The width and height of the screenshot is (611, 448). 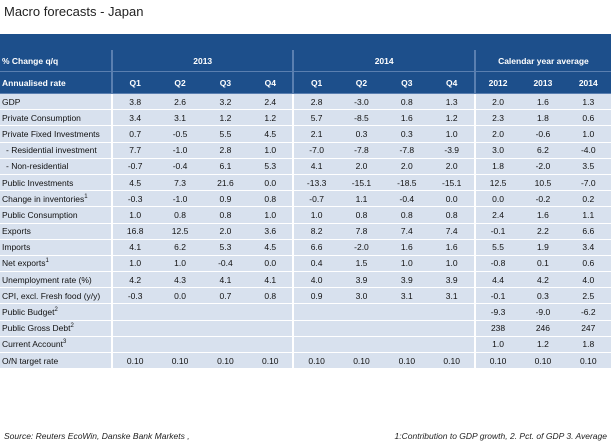 What do you see at coordinates (134, 199) in the screenshot?
I see `cell: -0.3` at bounding box center [134, 199].